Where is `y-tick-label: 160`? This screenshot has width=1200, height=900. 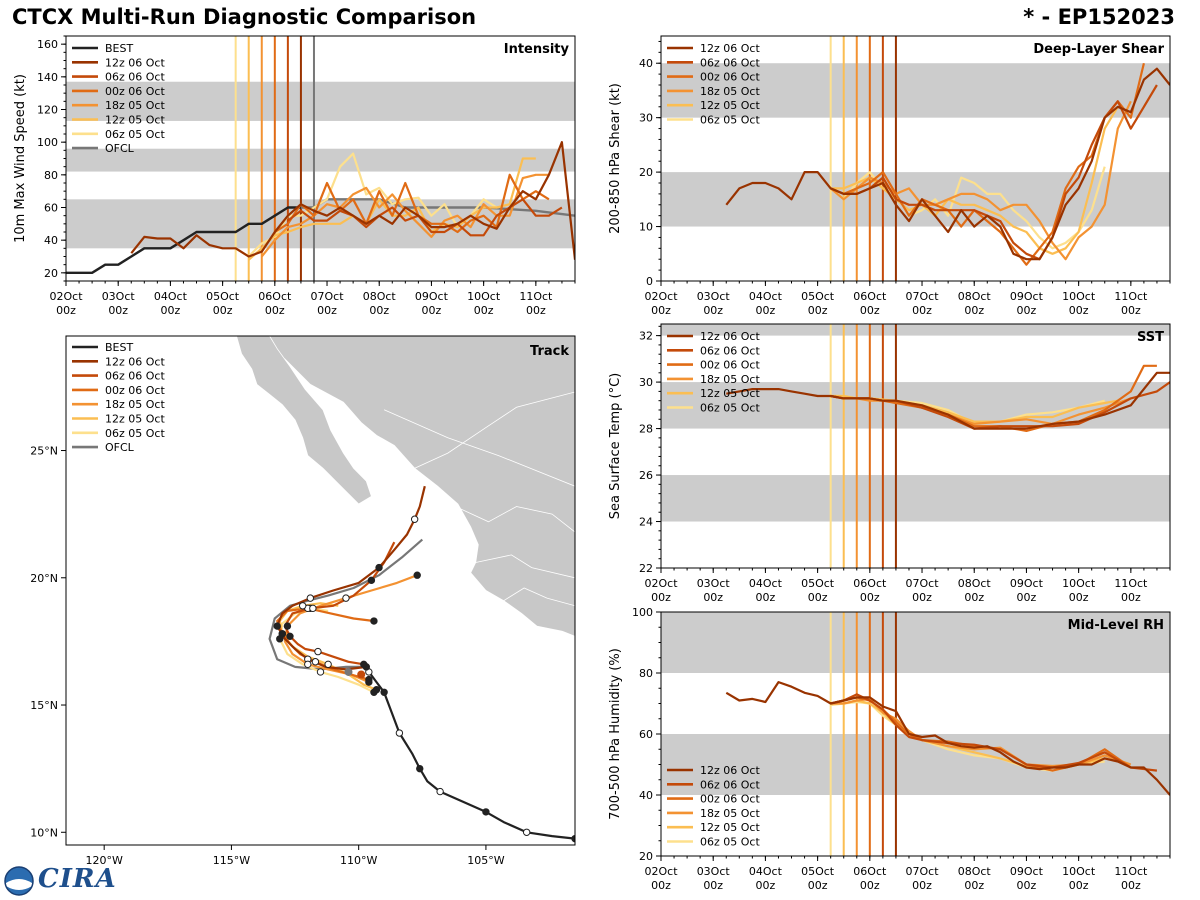
y-tick-label: 160 is located at coordinates (47, 44).